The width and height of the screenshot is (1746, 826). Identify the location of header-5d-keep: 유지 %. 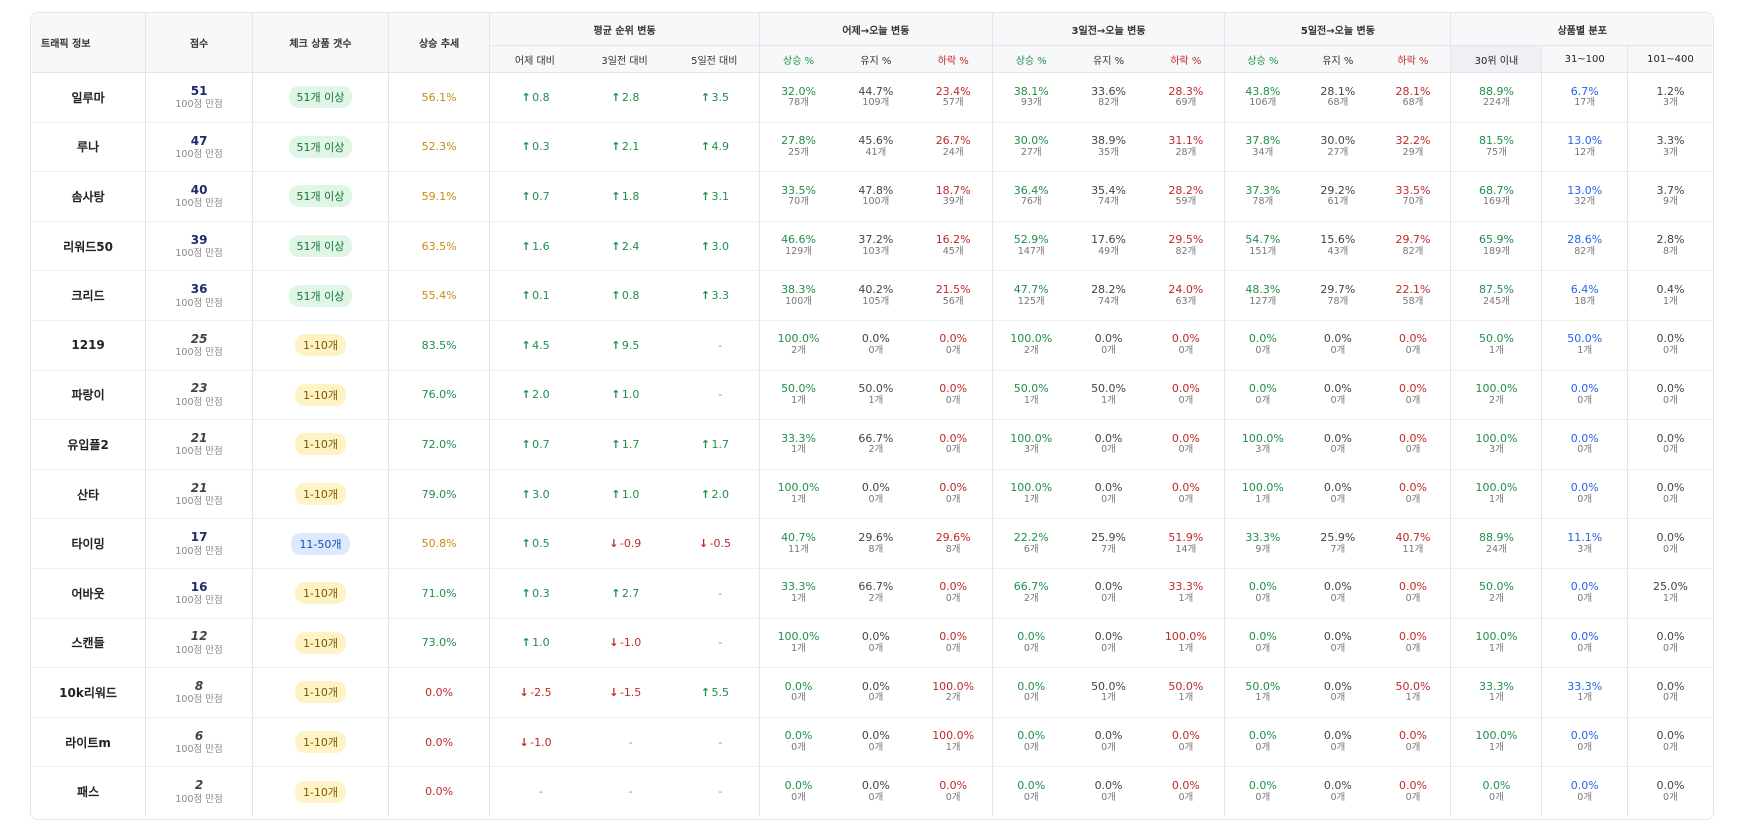
(1338, 59).